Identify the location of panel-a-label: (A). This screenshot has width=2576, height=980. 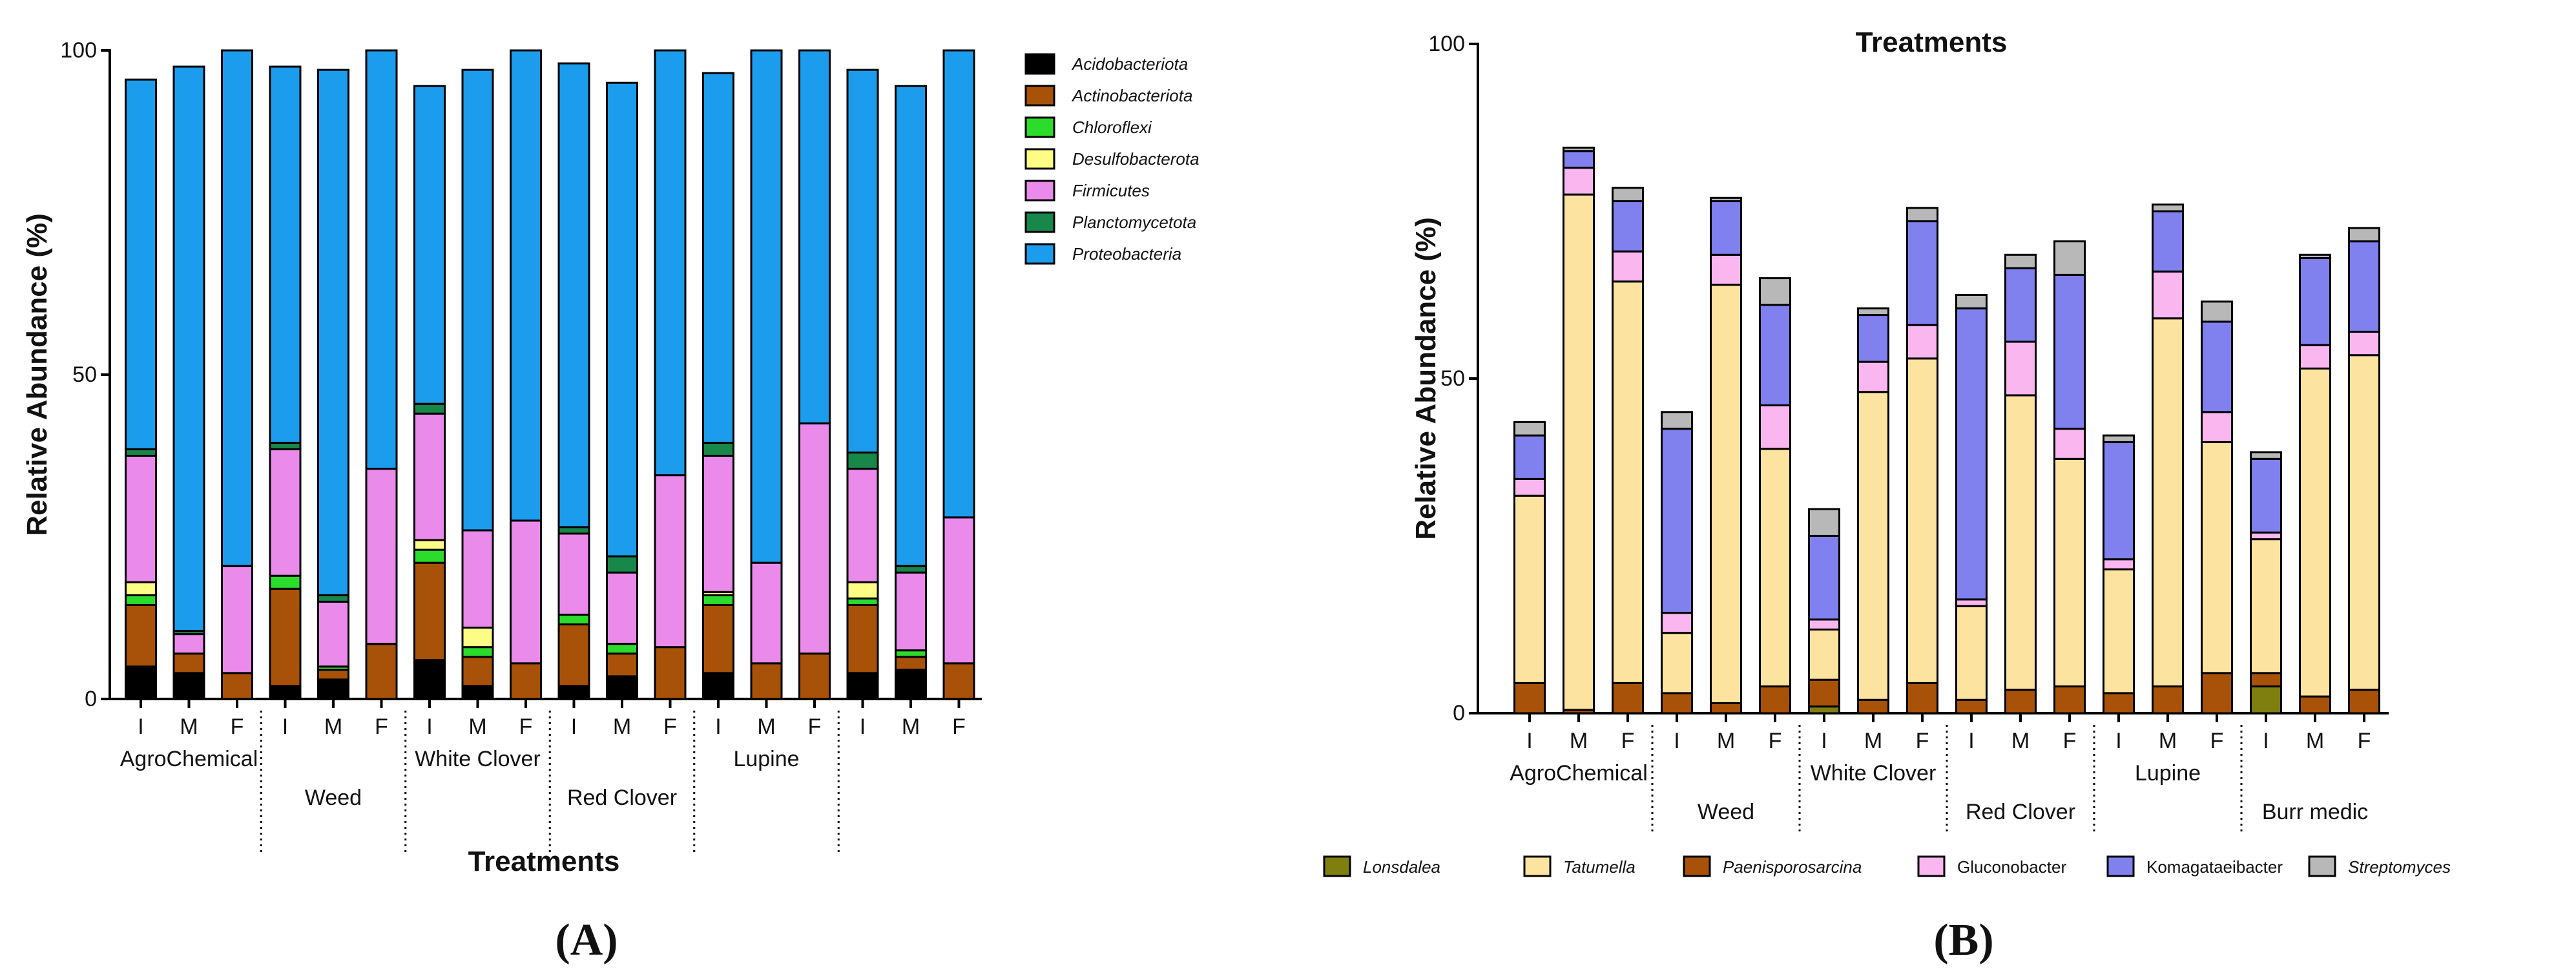
(586, 940).